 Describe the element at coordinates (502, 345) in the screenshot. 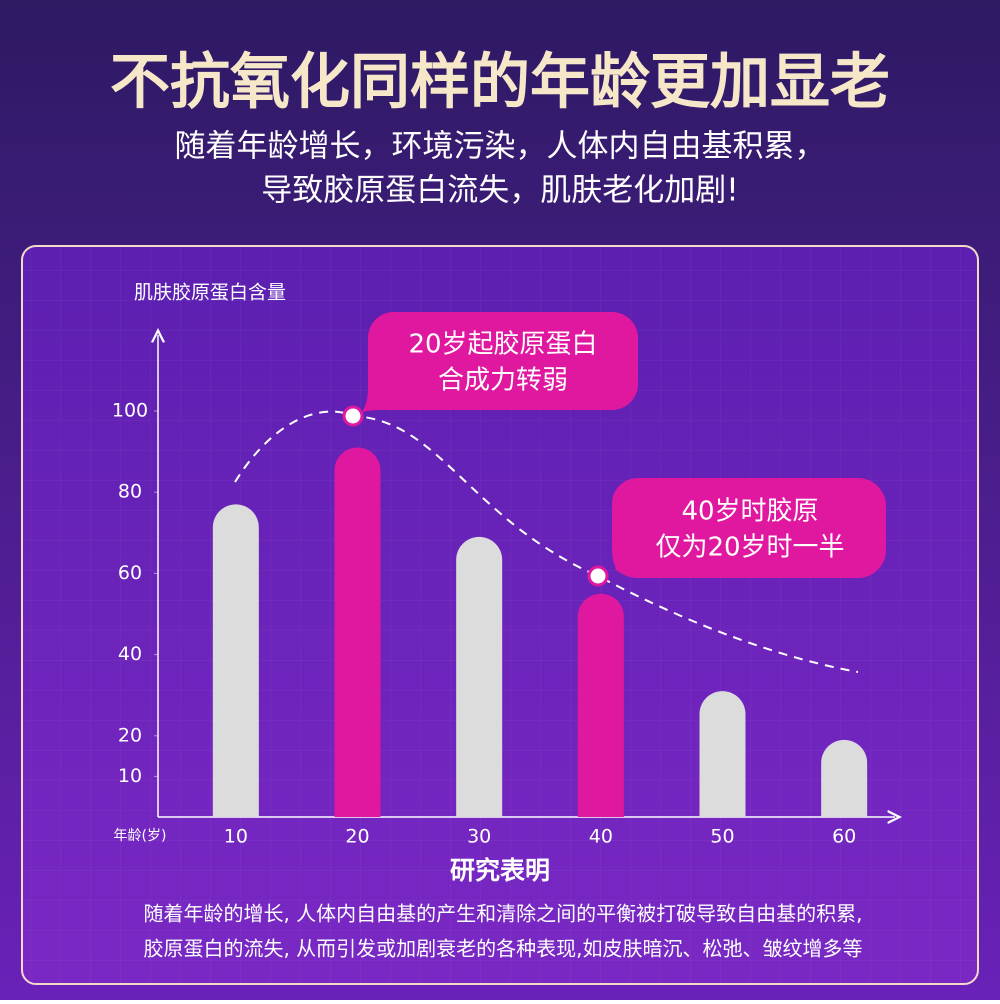

I see `callout-text: 20岁起胶原蛋白` at that location.